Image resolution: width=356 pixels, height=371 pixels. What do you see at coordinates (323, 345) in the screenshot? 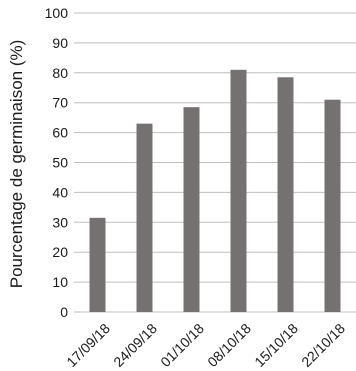
I see `x-tick-label: 22/10/18` at bounding box center [323, 345].